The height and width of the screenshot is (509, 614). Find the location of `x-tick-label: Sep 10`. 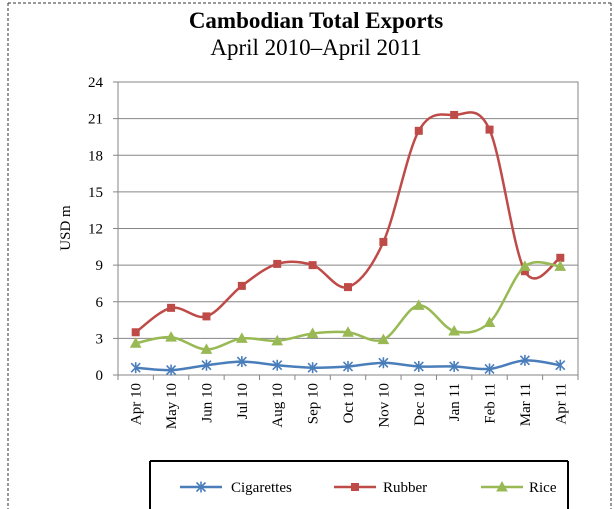

x-tick-label: Sep 10 is located at coordinates (314, 403).